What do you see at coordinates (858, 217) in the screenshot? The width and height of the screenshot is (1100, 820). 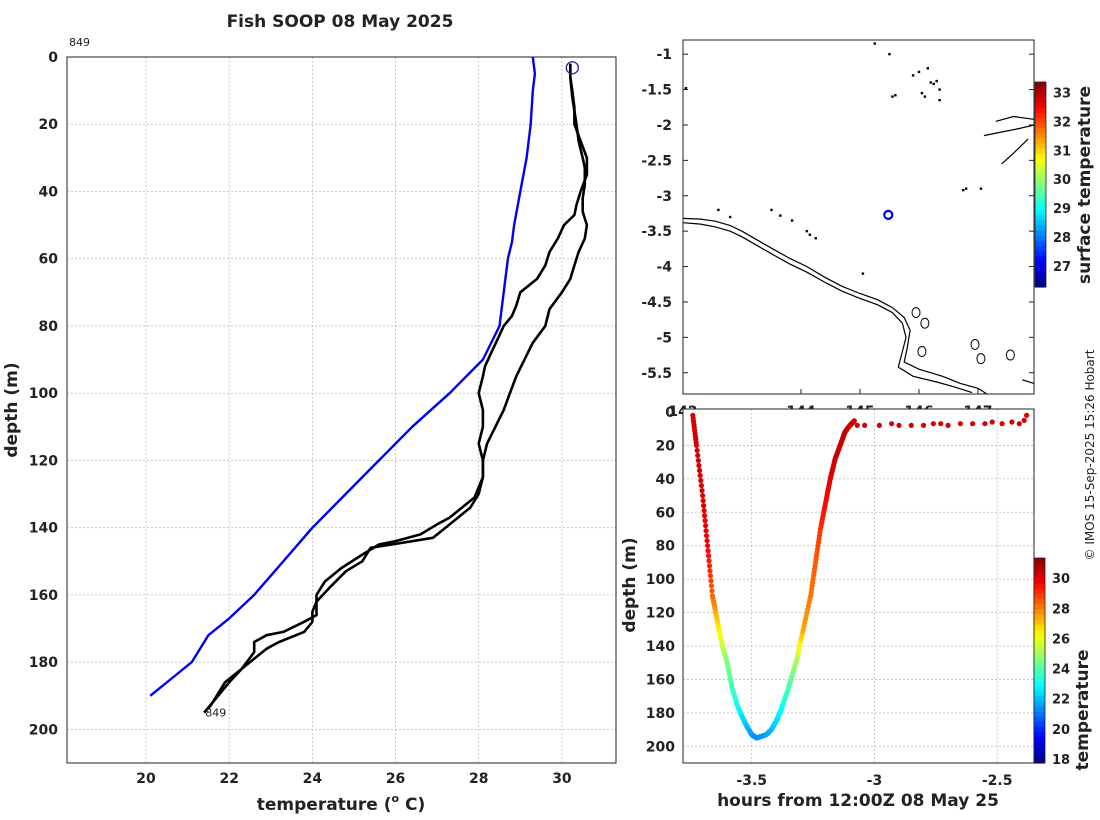 I see `map-axes-frame` at bounding box center [858, 217].